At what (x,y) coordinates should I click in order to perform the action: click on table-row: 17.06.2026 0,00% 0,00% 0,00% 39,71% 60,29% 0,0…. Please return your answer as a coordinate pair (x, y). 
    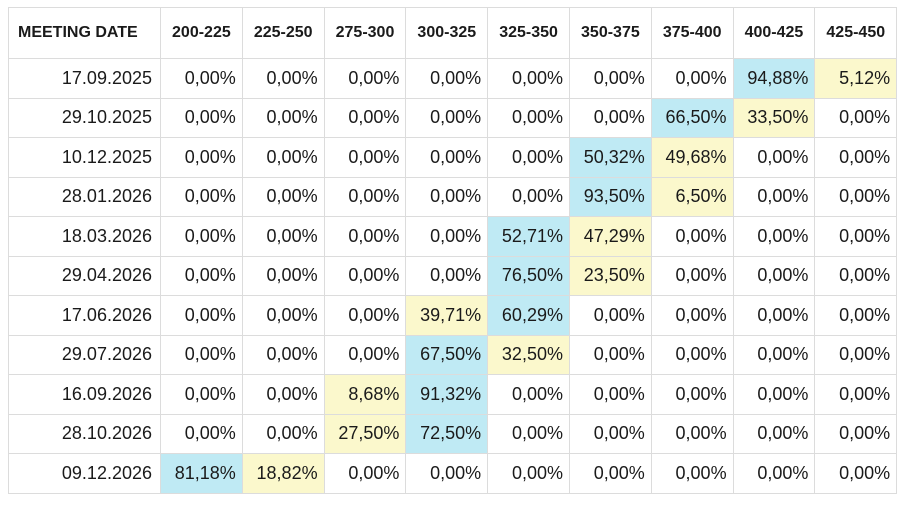
    Looking at the image, I should click on (453, 315).